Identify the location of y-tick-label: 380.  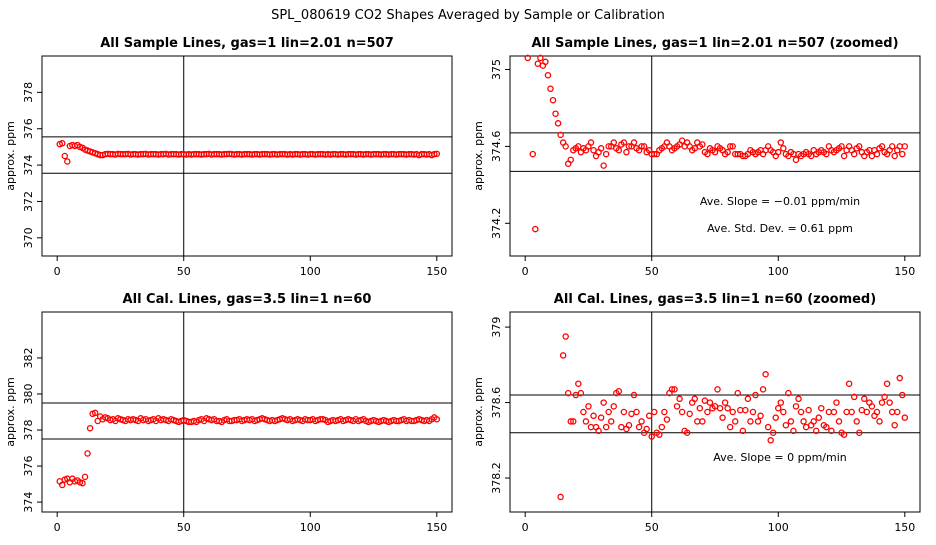
(28, 393).